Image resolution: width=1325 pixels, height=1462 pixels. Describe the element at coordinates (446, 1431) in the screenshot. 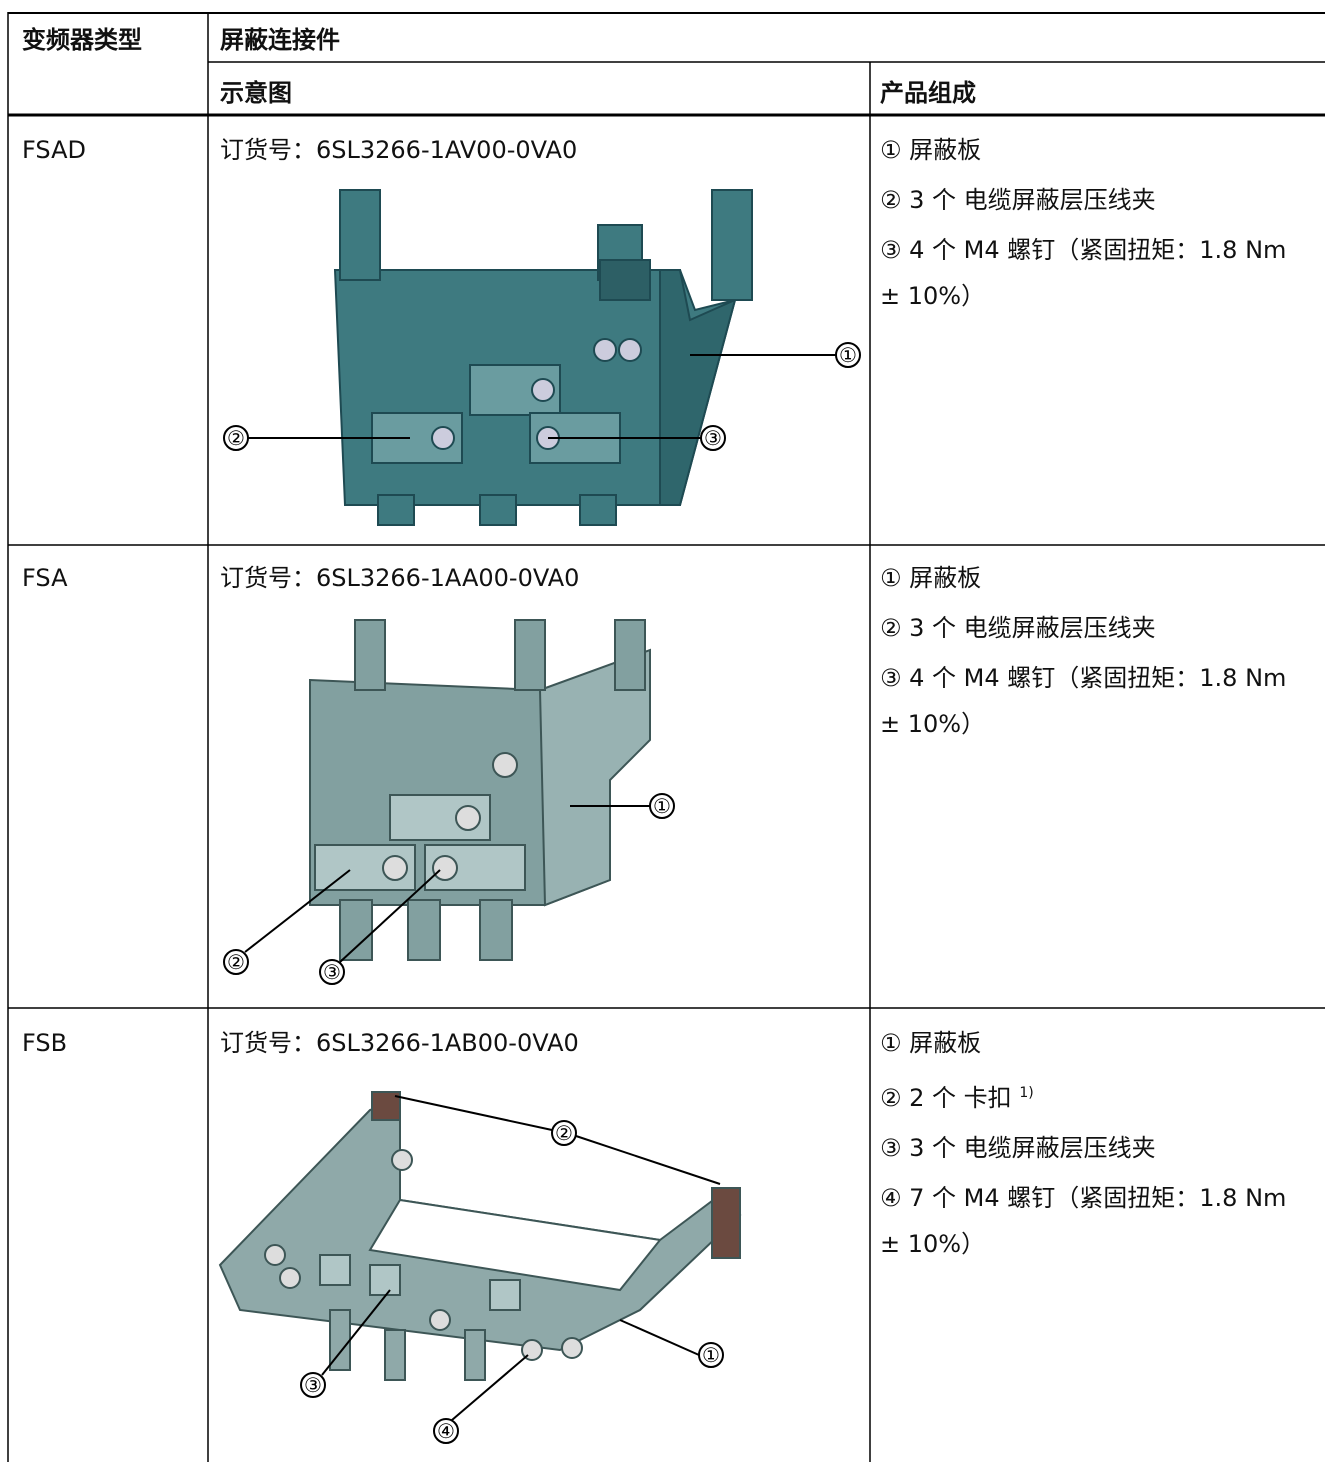

I see `callout: ④` at that location.